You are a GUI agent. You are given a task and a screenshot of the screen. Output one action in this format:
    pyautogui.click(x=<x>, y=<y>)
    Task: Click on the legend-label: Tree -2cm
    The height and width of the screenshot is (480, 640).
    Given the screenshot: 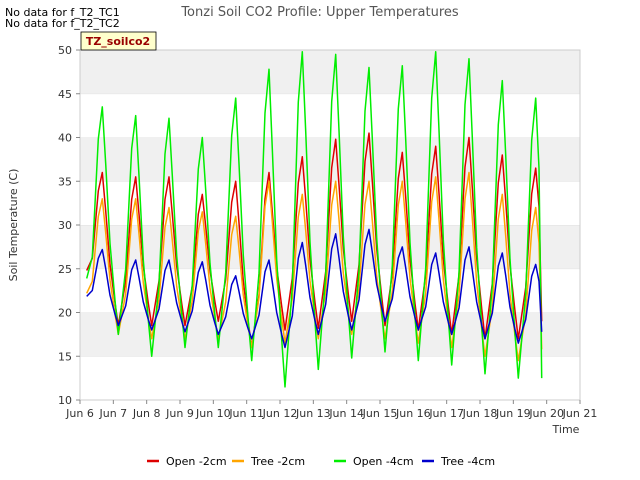 What is the action you would take?
    pyautogui.click(x=277, y=461)
    